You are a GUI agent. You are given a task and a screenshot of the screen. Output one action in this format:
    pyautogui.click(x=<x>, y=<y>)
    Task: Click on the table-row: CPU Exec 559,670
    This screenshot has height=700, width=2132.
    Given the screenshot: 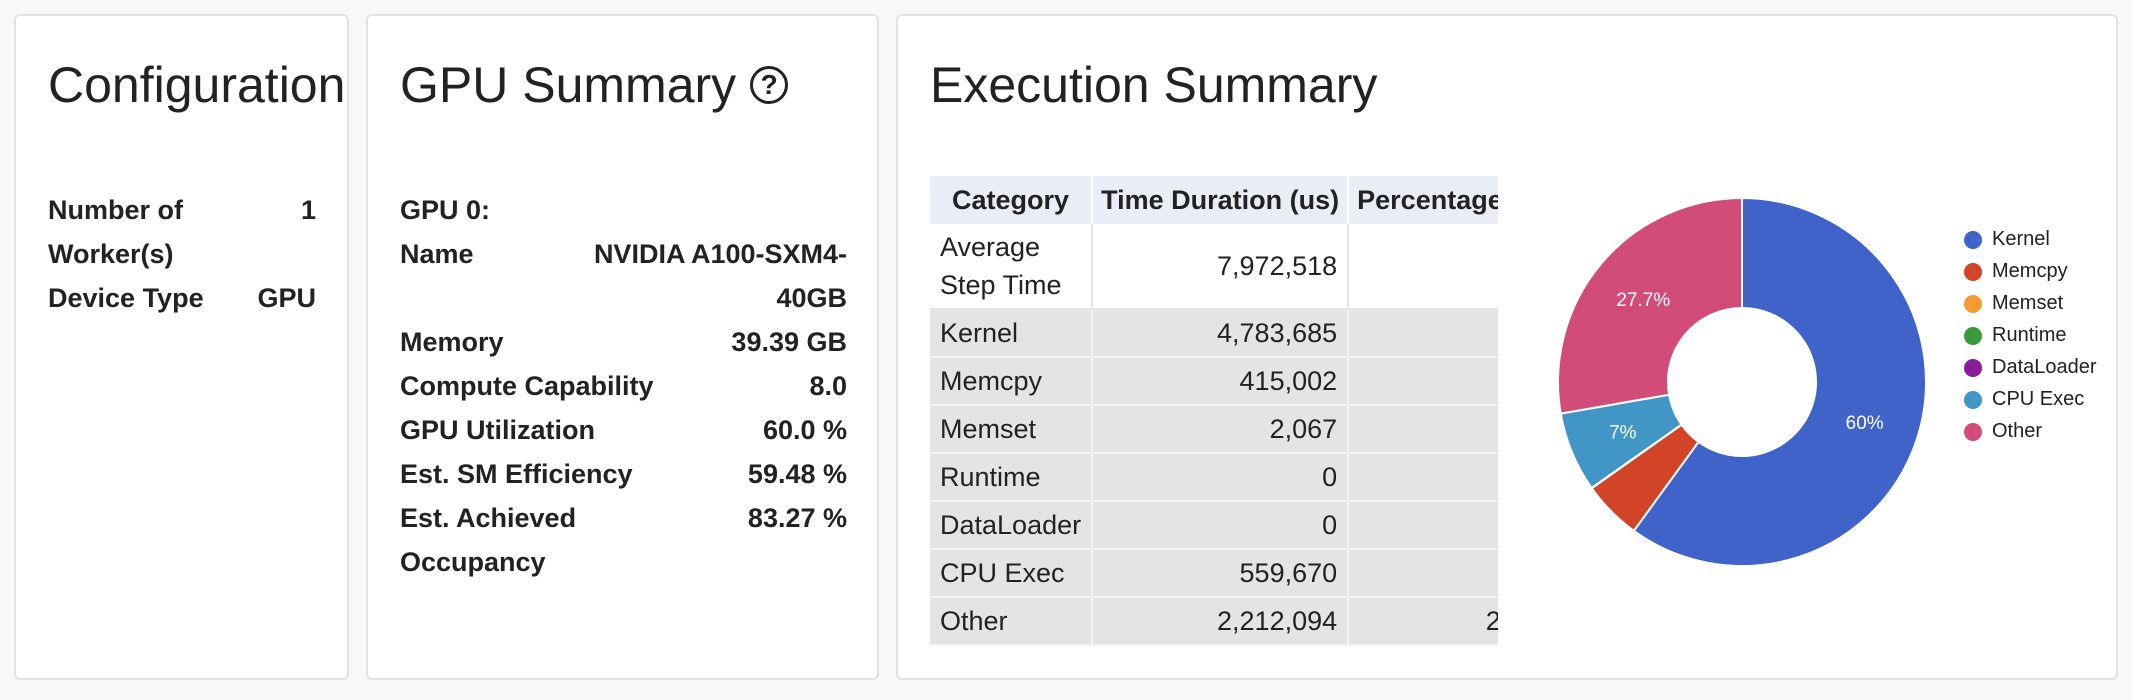 What is the action you would take?
    pyautogui.click(x=1214, y=573)
    